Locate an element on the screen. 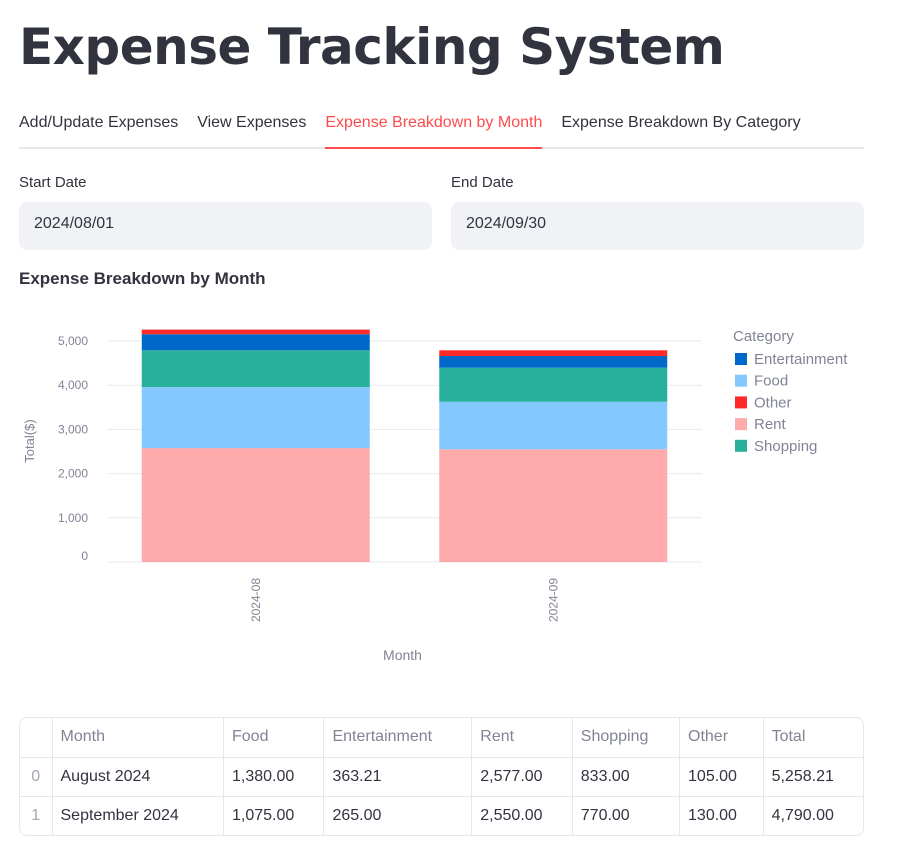 The height and width of the screenshot is (859, 916). table-cell-entertainment: 363.21 is located at coordinates (398, 777).